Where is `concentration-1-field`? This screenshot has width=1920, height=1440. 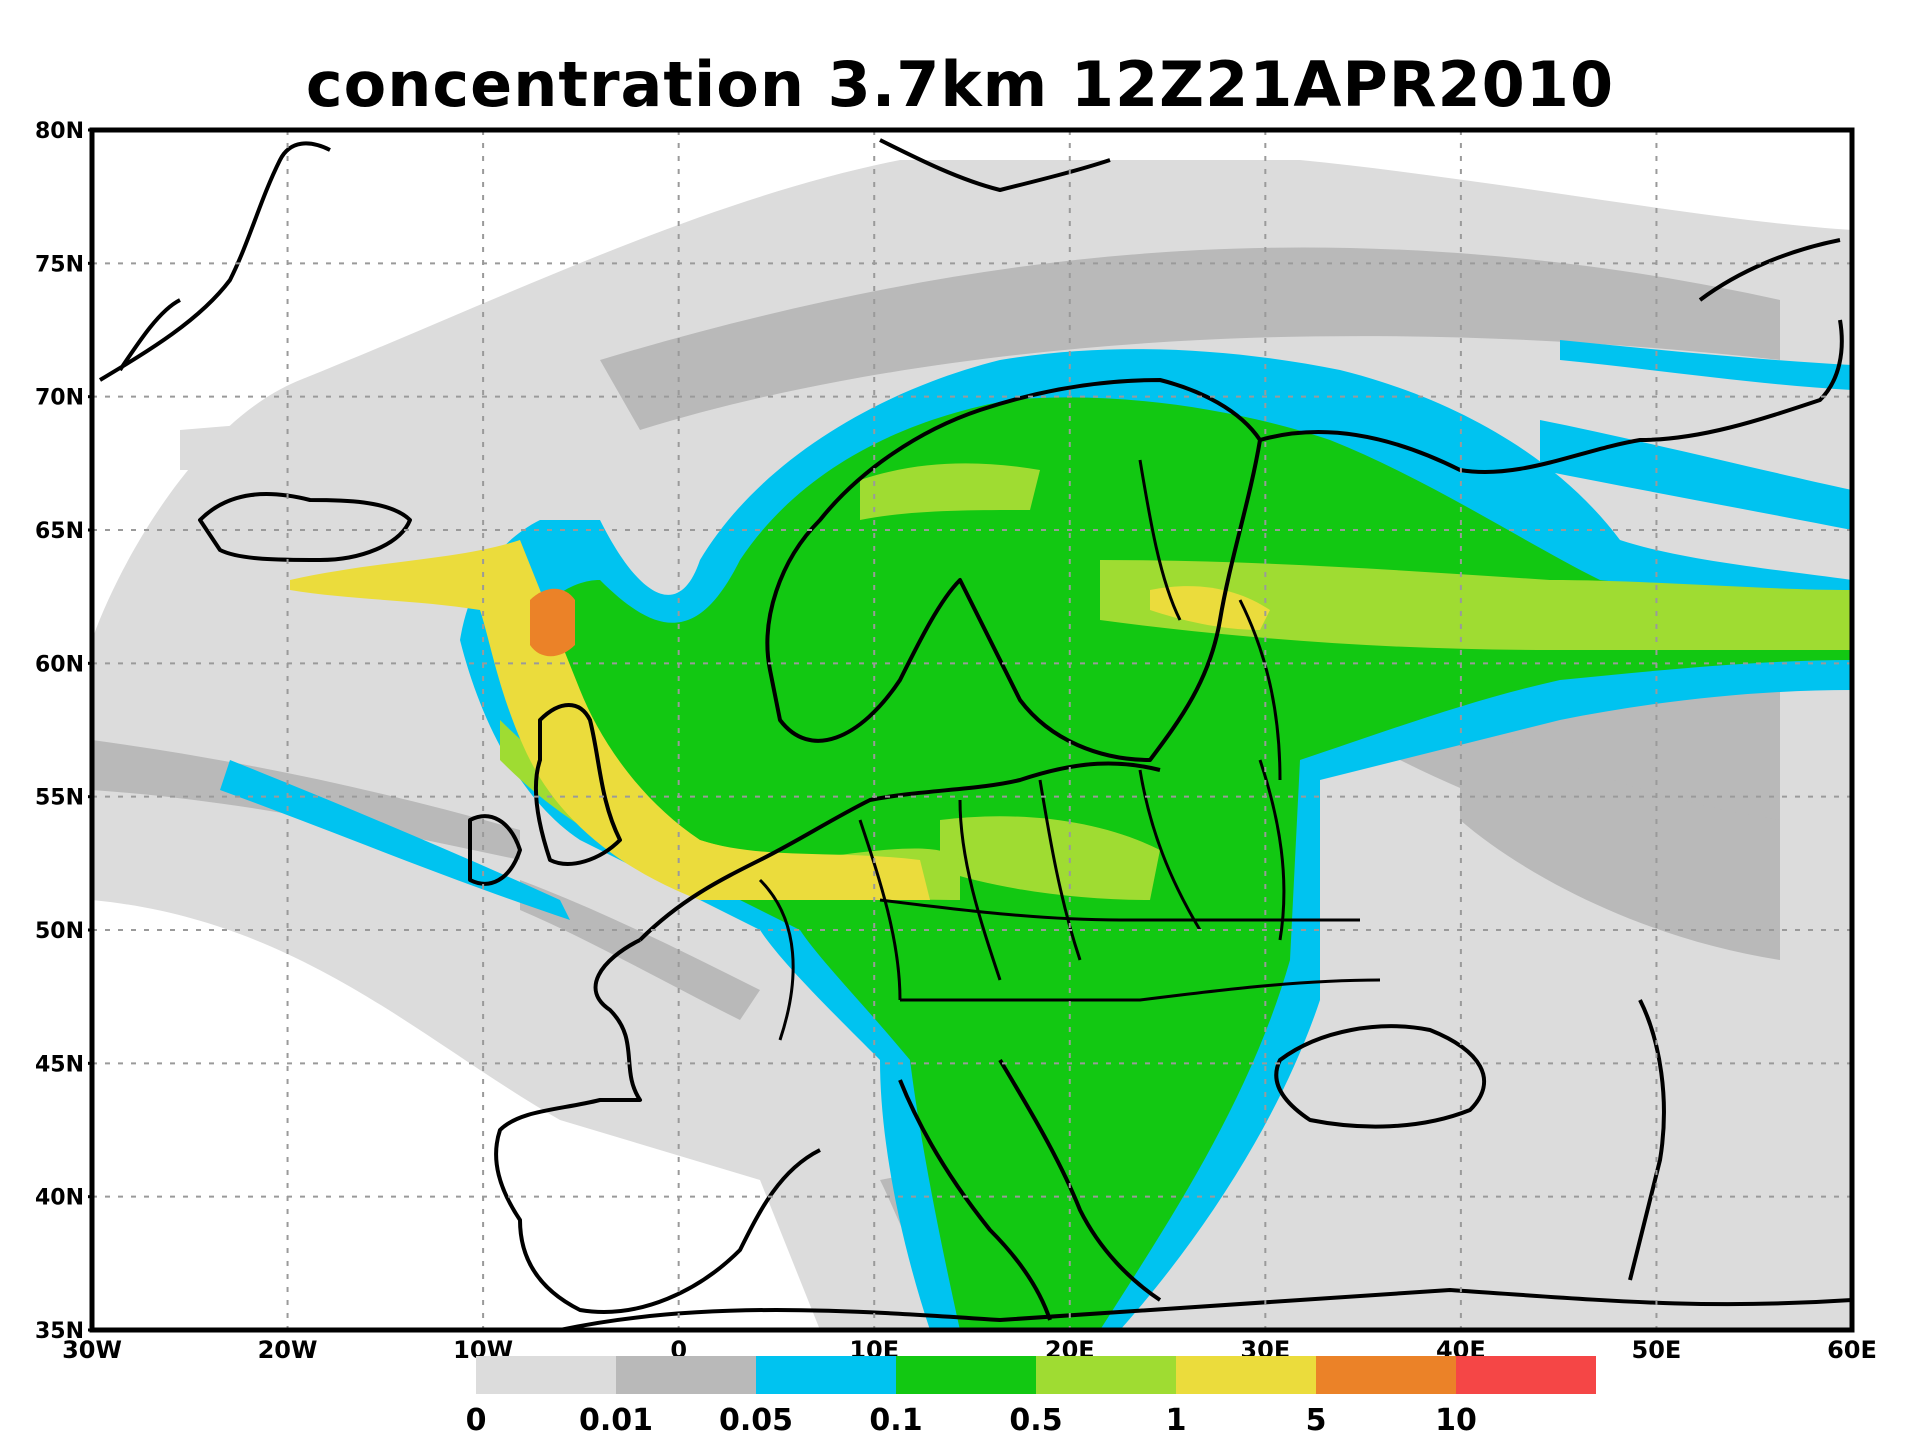 concentration-1-field is located at coordinates (780, 720).